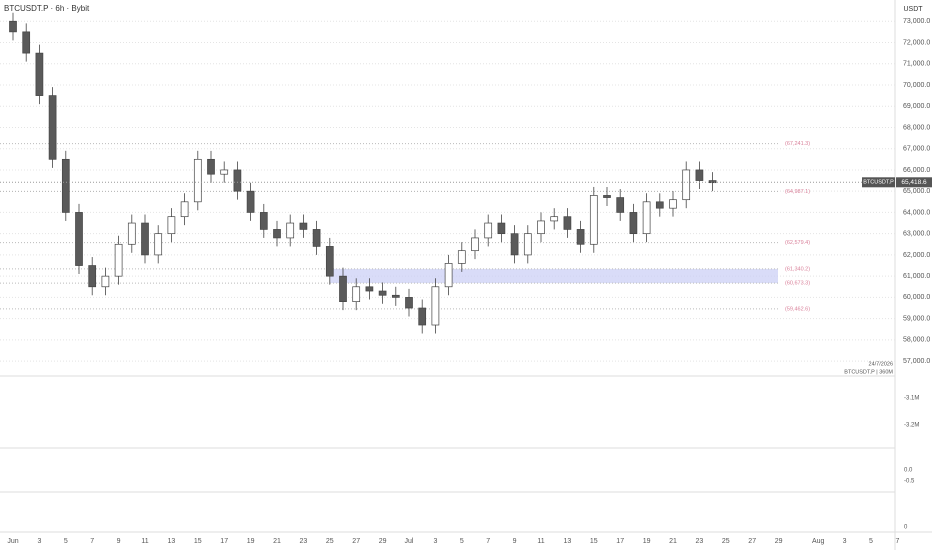 This screenshot has width=932, height=550. I want to click on y-tick-label: 71,000.0, so click(916, 64).